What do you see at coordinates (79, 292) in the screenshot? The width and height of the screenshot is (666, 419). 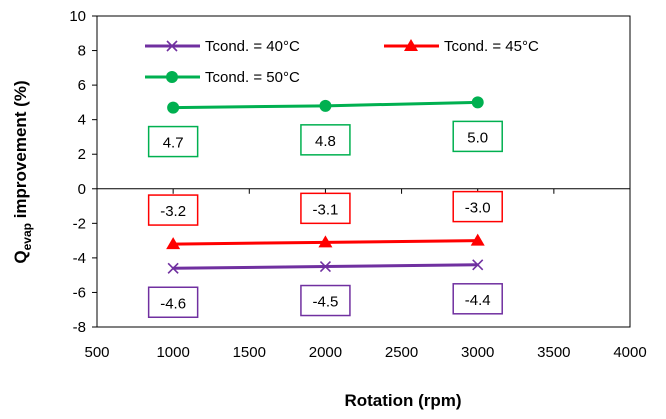 I see `y-tick-label: -6` at bounding box center [79, 292].